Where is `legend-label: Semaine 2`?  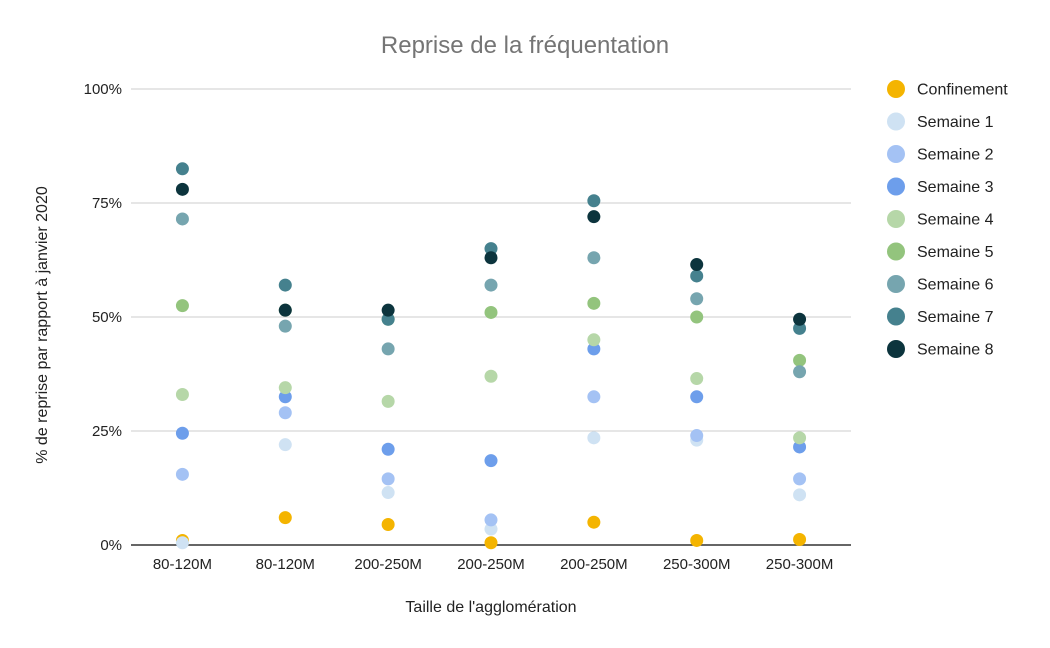 legend-label: Semaine 2 is located at coordinates (955, 155).